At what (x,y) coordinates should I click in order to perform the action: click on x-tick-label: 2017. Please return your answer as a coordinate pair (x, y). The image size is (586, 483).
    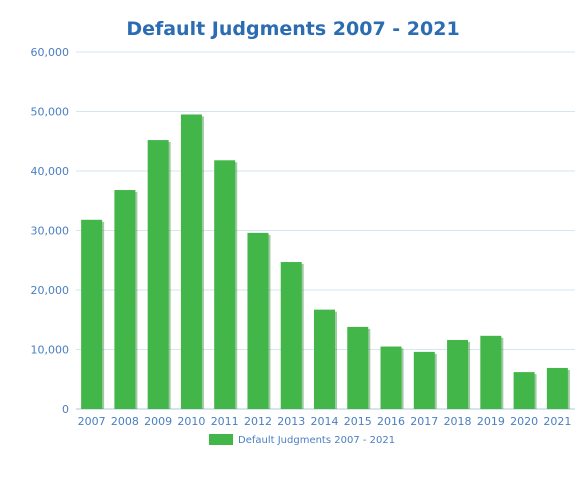
    Looking at the image, I should click on (424, 421).